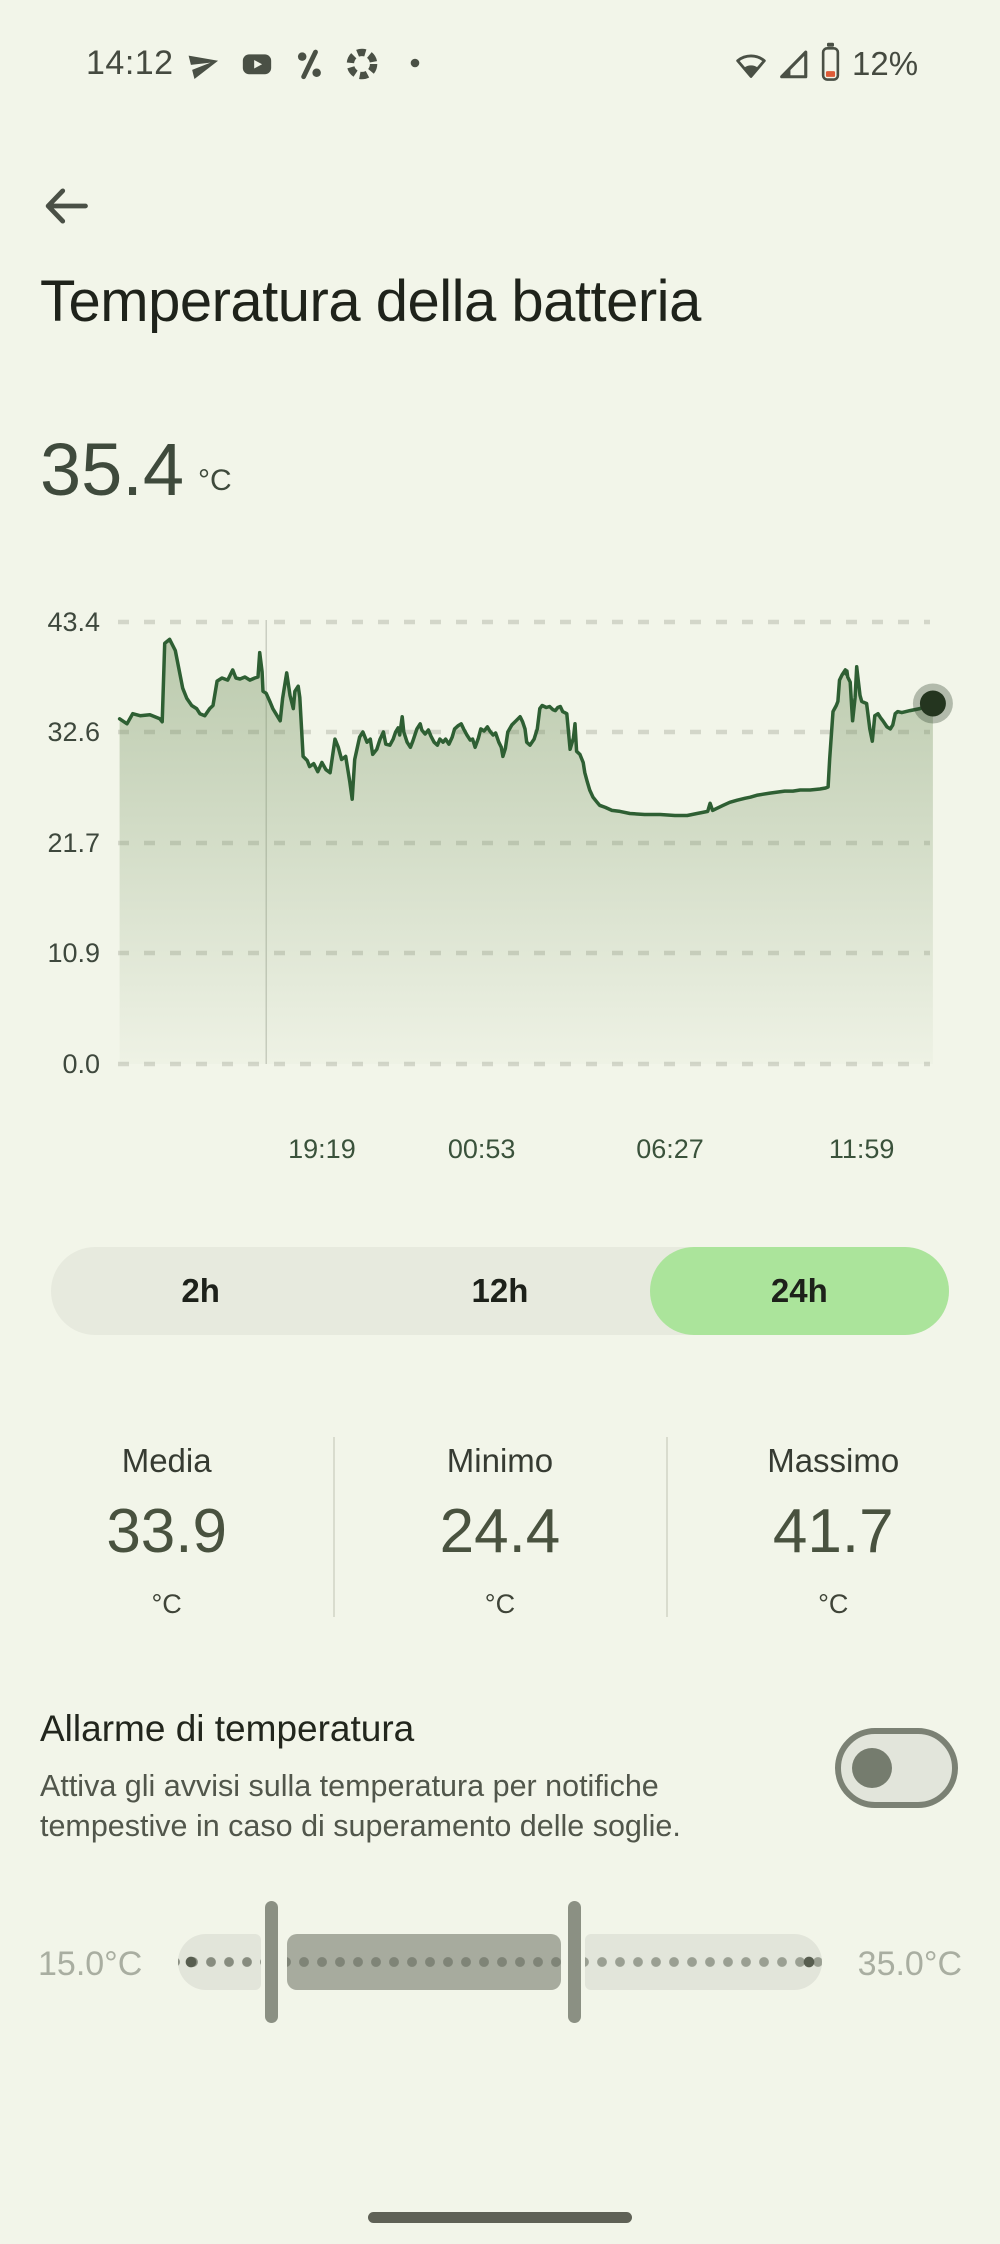  Describe the element at coordinates (227, 1728) in the screenshot. I see `alarm-section-title: Allarme di temperatura` at that location.